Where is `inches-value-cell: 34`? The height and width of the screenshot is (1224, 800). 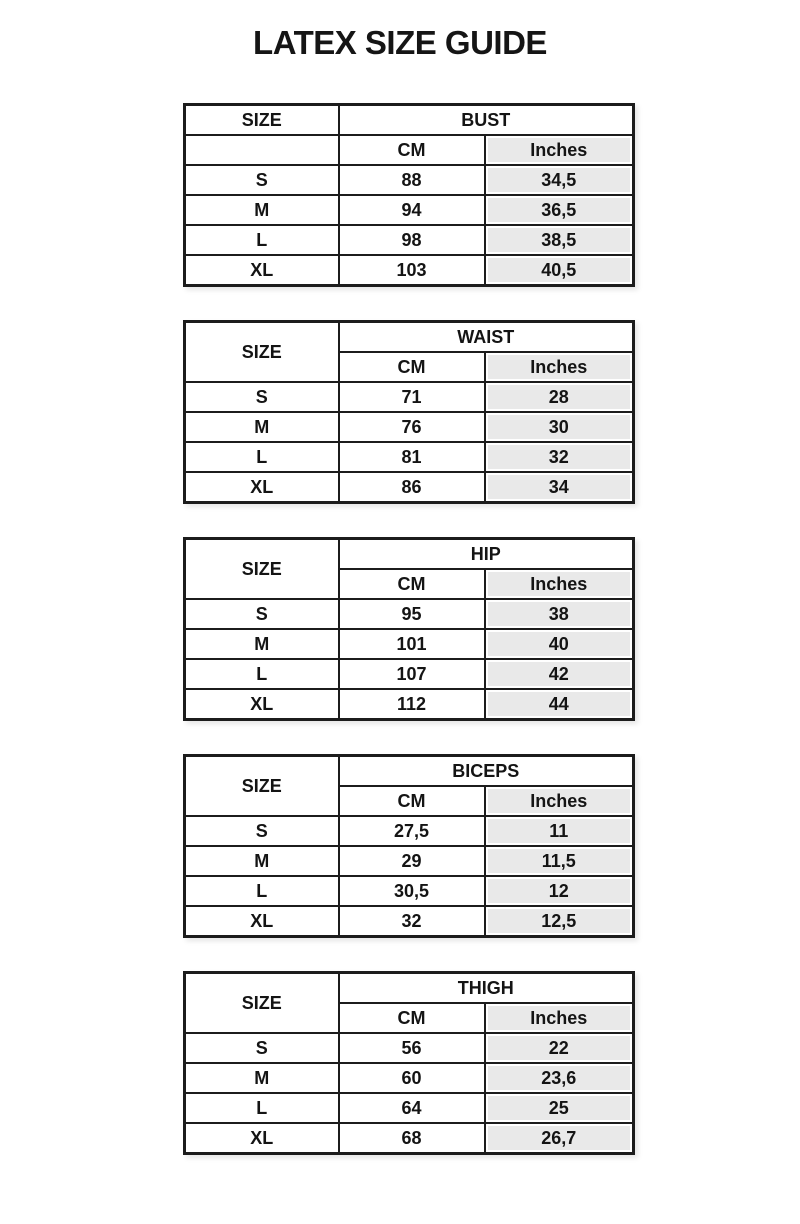
inches-value-cell: 34 is located at coordinates (559, 487).